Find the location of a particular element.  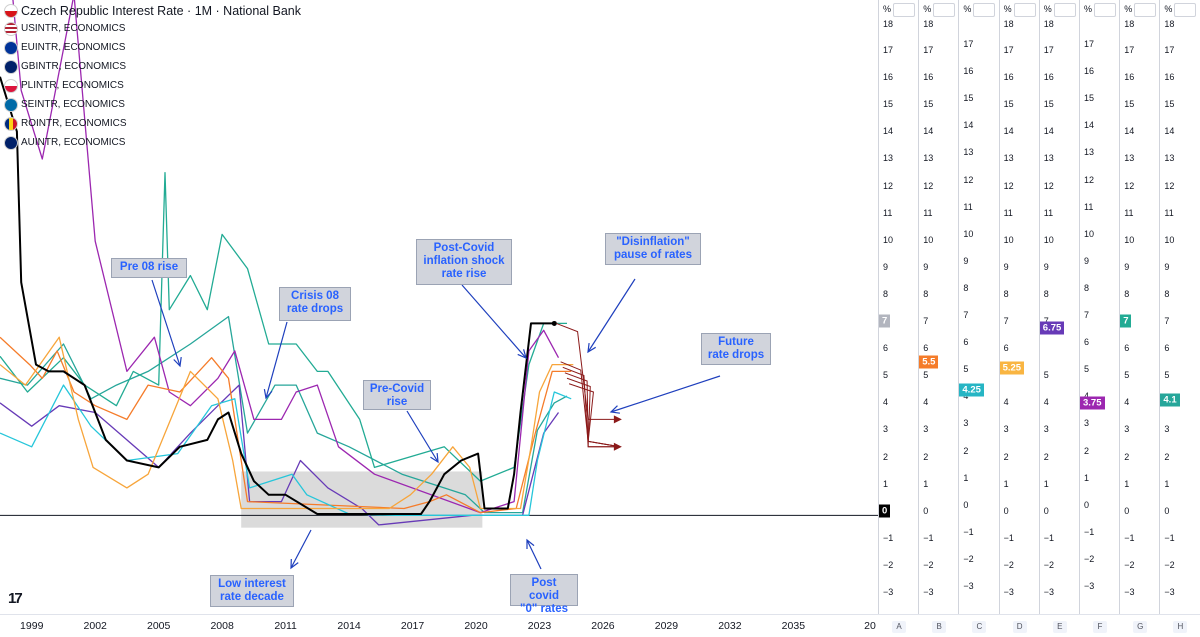

scale-tick-label: 4 is located at coordinates (1127, 402).